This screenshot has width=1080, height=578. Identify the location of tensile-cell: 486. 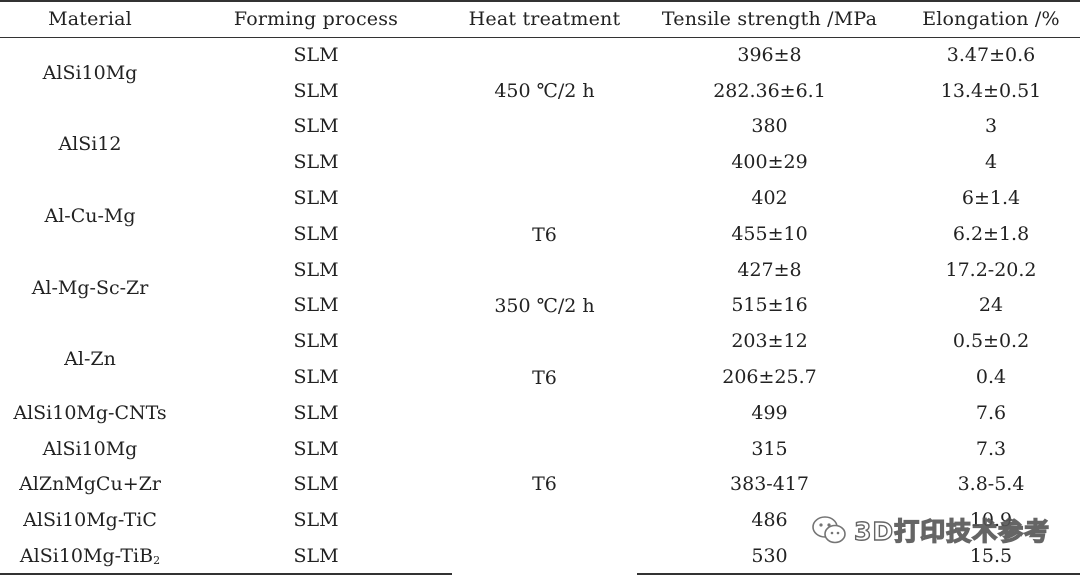
(769, 520).